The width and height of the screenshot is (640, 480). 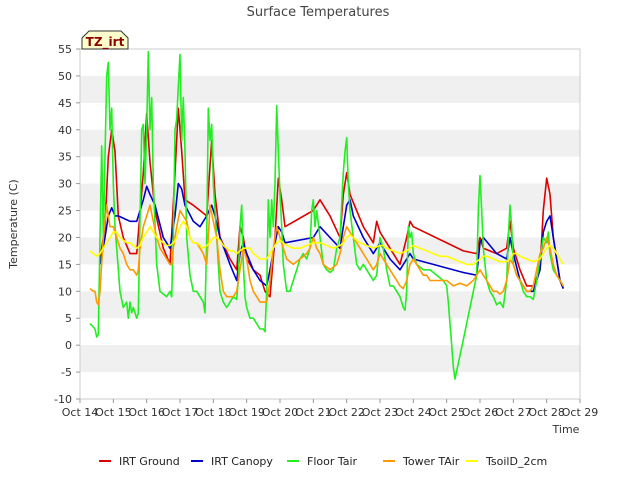 I want to click on x-tick-label: Oct 25, so click(x=446, y=412).